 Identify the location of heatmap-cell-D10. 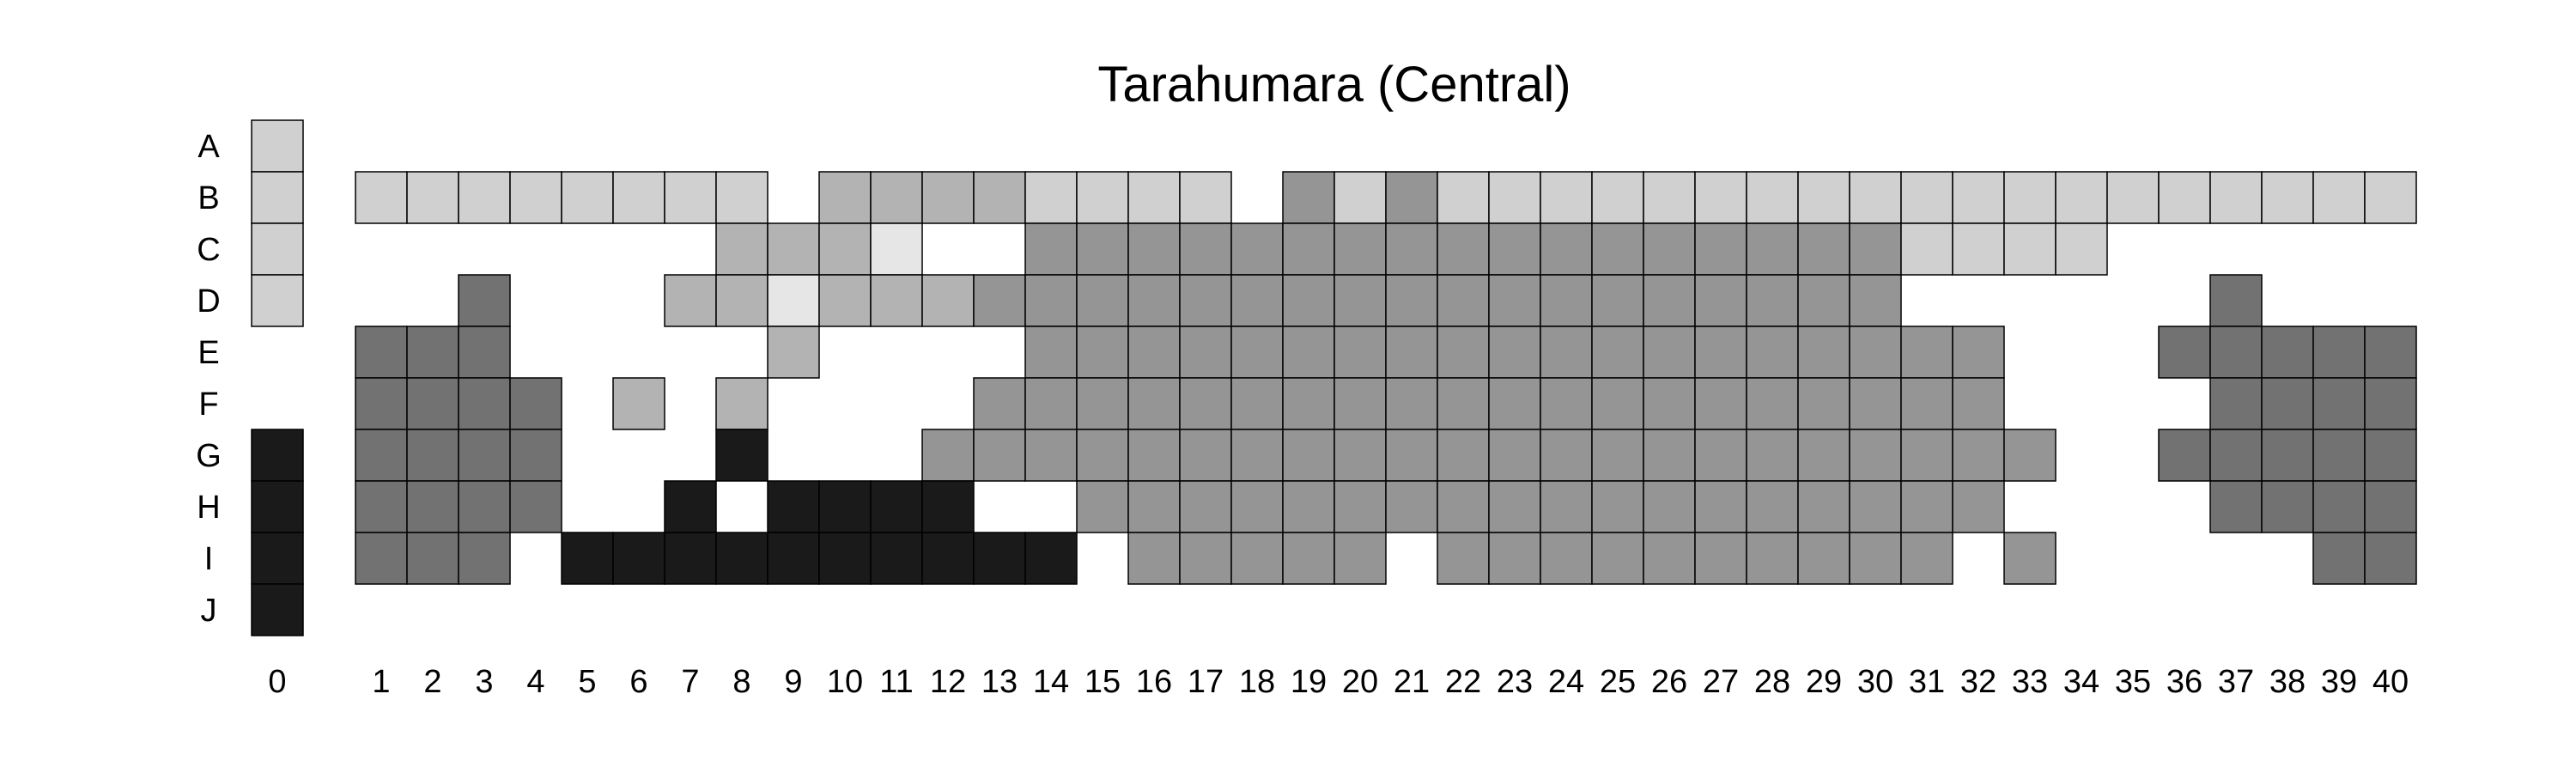
(845, 300).